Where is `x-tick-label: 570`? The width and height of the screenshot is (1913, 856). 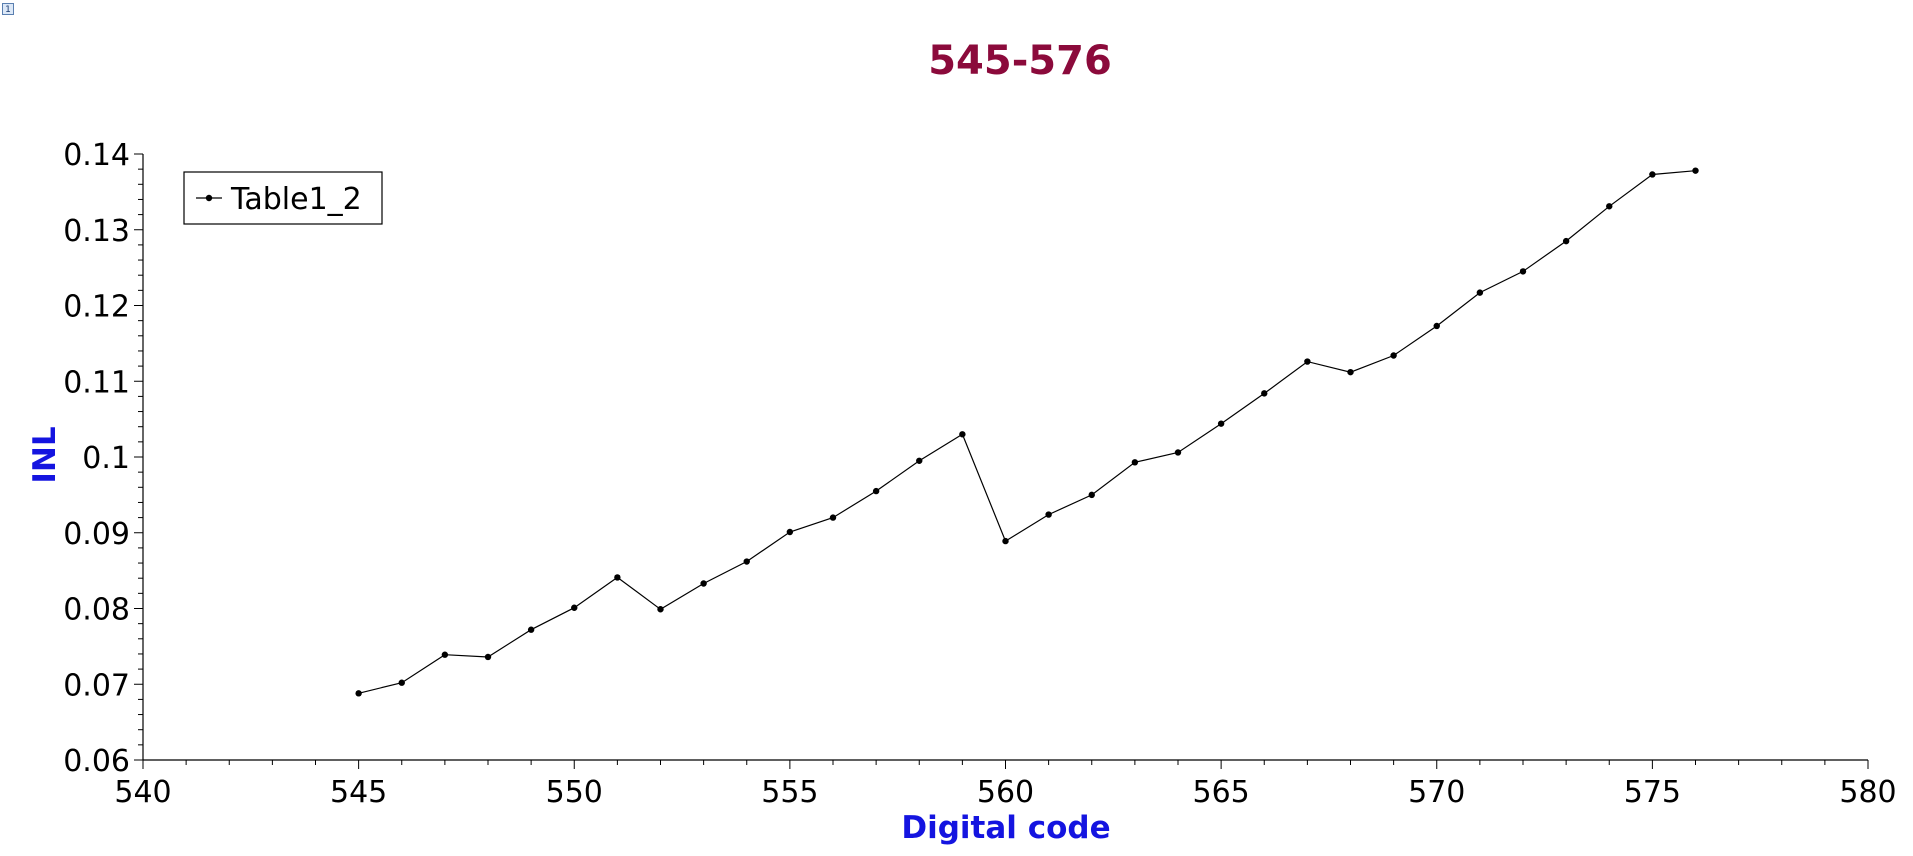
x-tick-label: 570 is located at coordinates (1436, 792).